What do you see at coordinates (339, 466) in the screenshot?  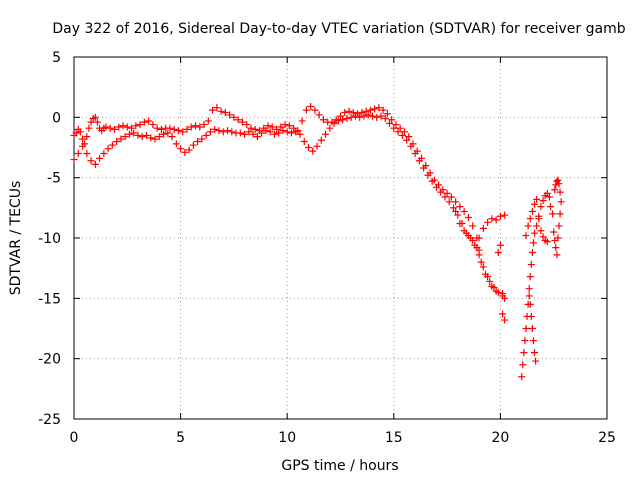 I see `x-axis-label: GPS time / hours` at bounding box center [339, 466].